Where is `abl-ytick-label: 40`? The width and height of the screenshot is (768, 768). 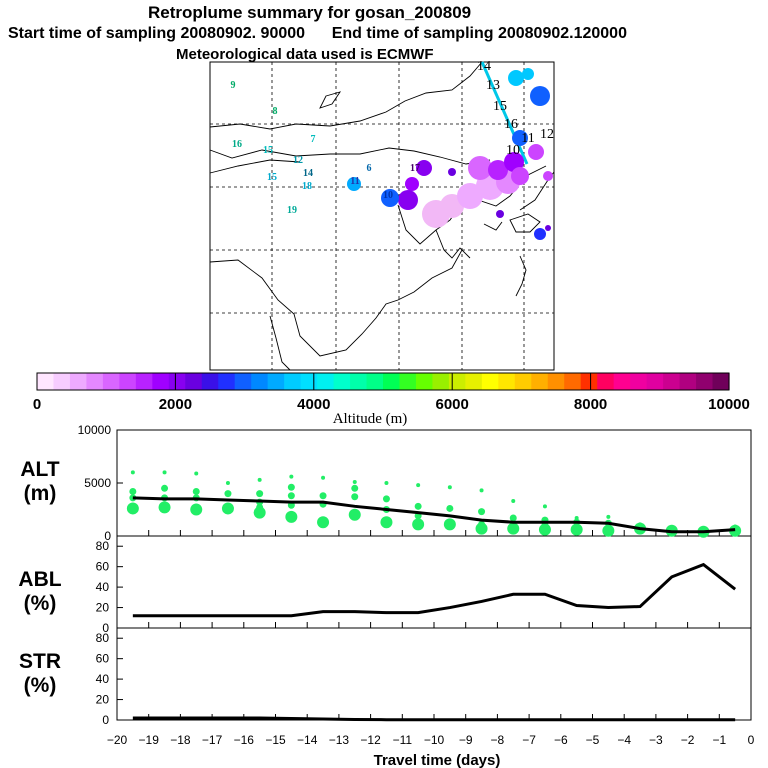
abl-ytick-label: 40 is located at coordinates (103, 587).